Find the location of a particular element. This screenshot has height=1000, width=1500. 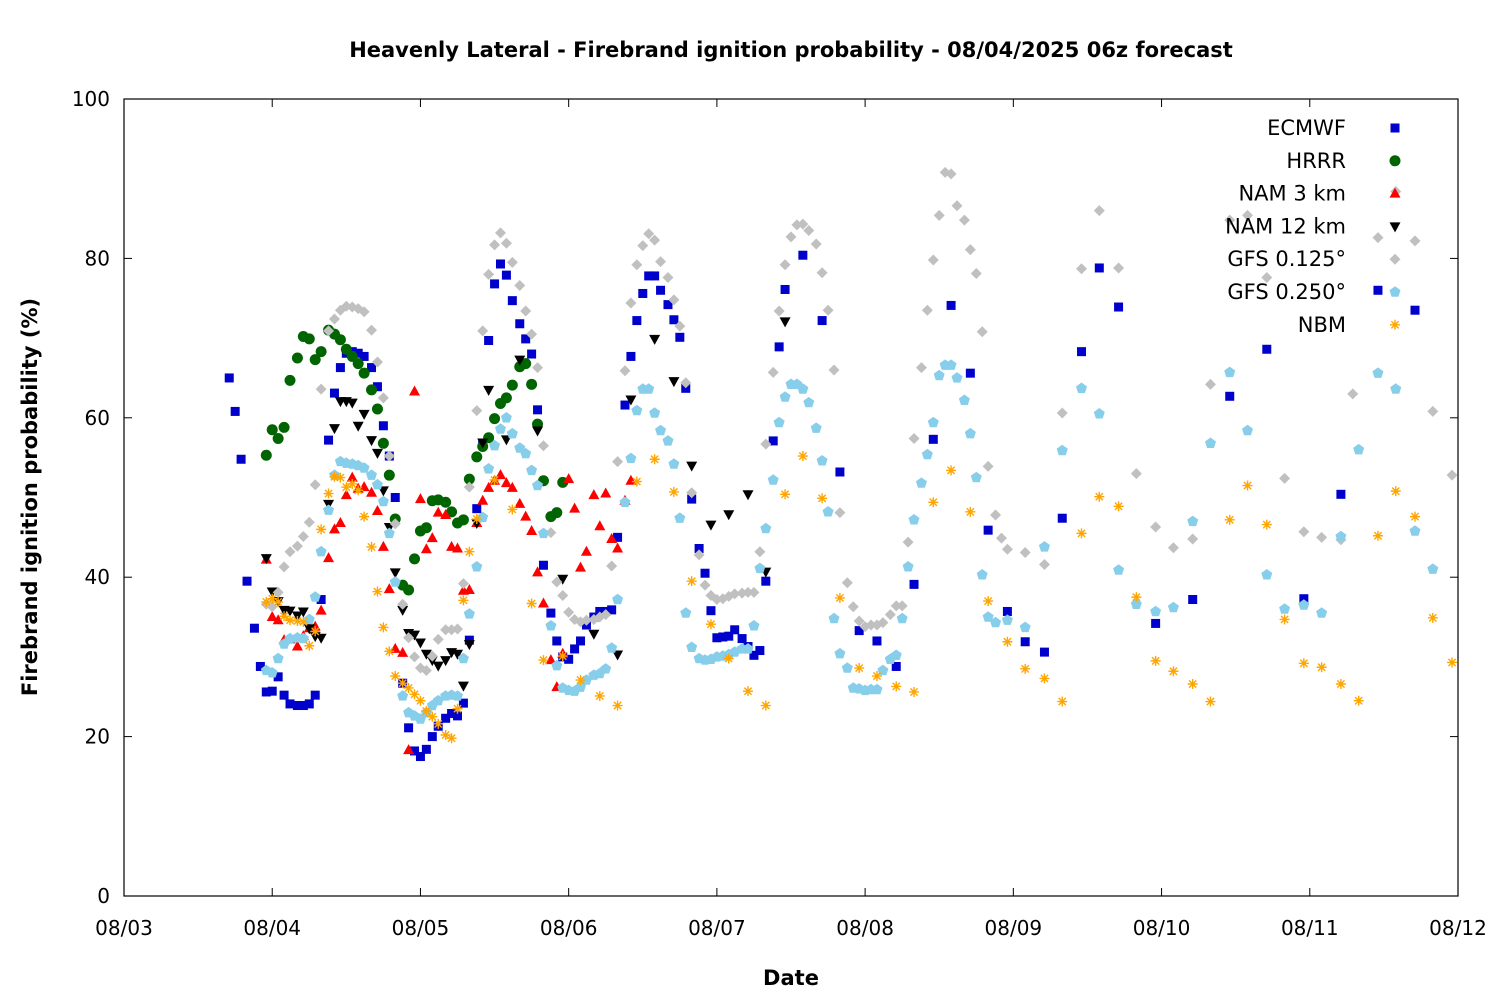

y-tick-label: 80 is located at coordinates (97, 258).